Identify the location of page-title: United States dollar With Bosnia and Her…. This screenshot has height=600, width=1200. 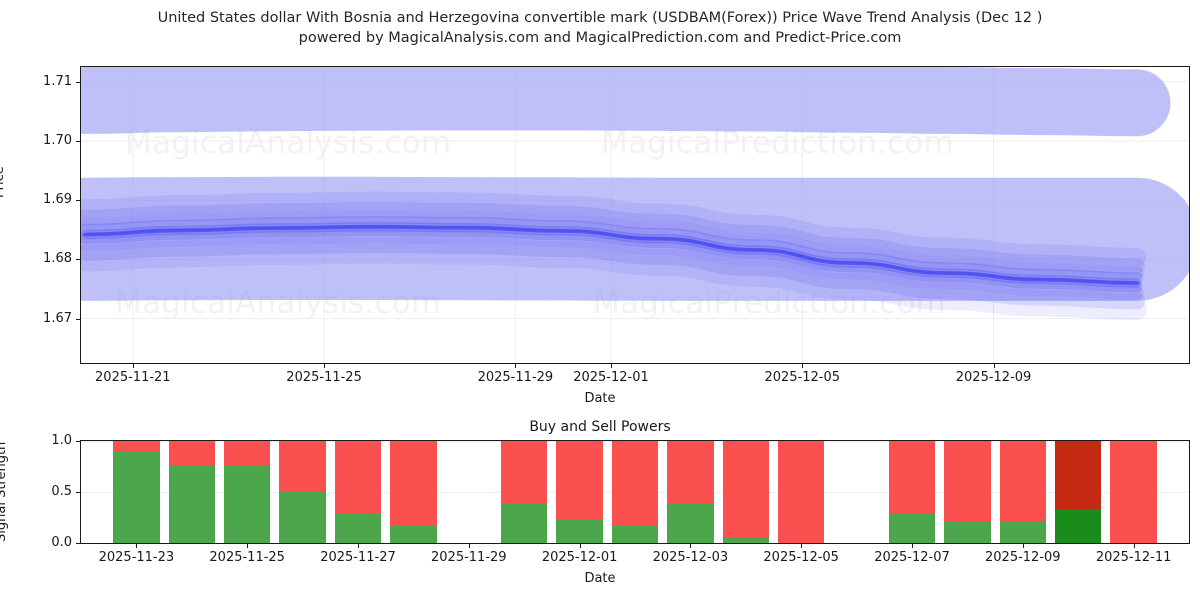
(600, 28).